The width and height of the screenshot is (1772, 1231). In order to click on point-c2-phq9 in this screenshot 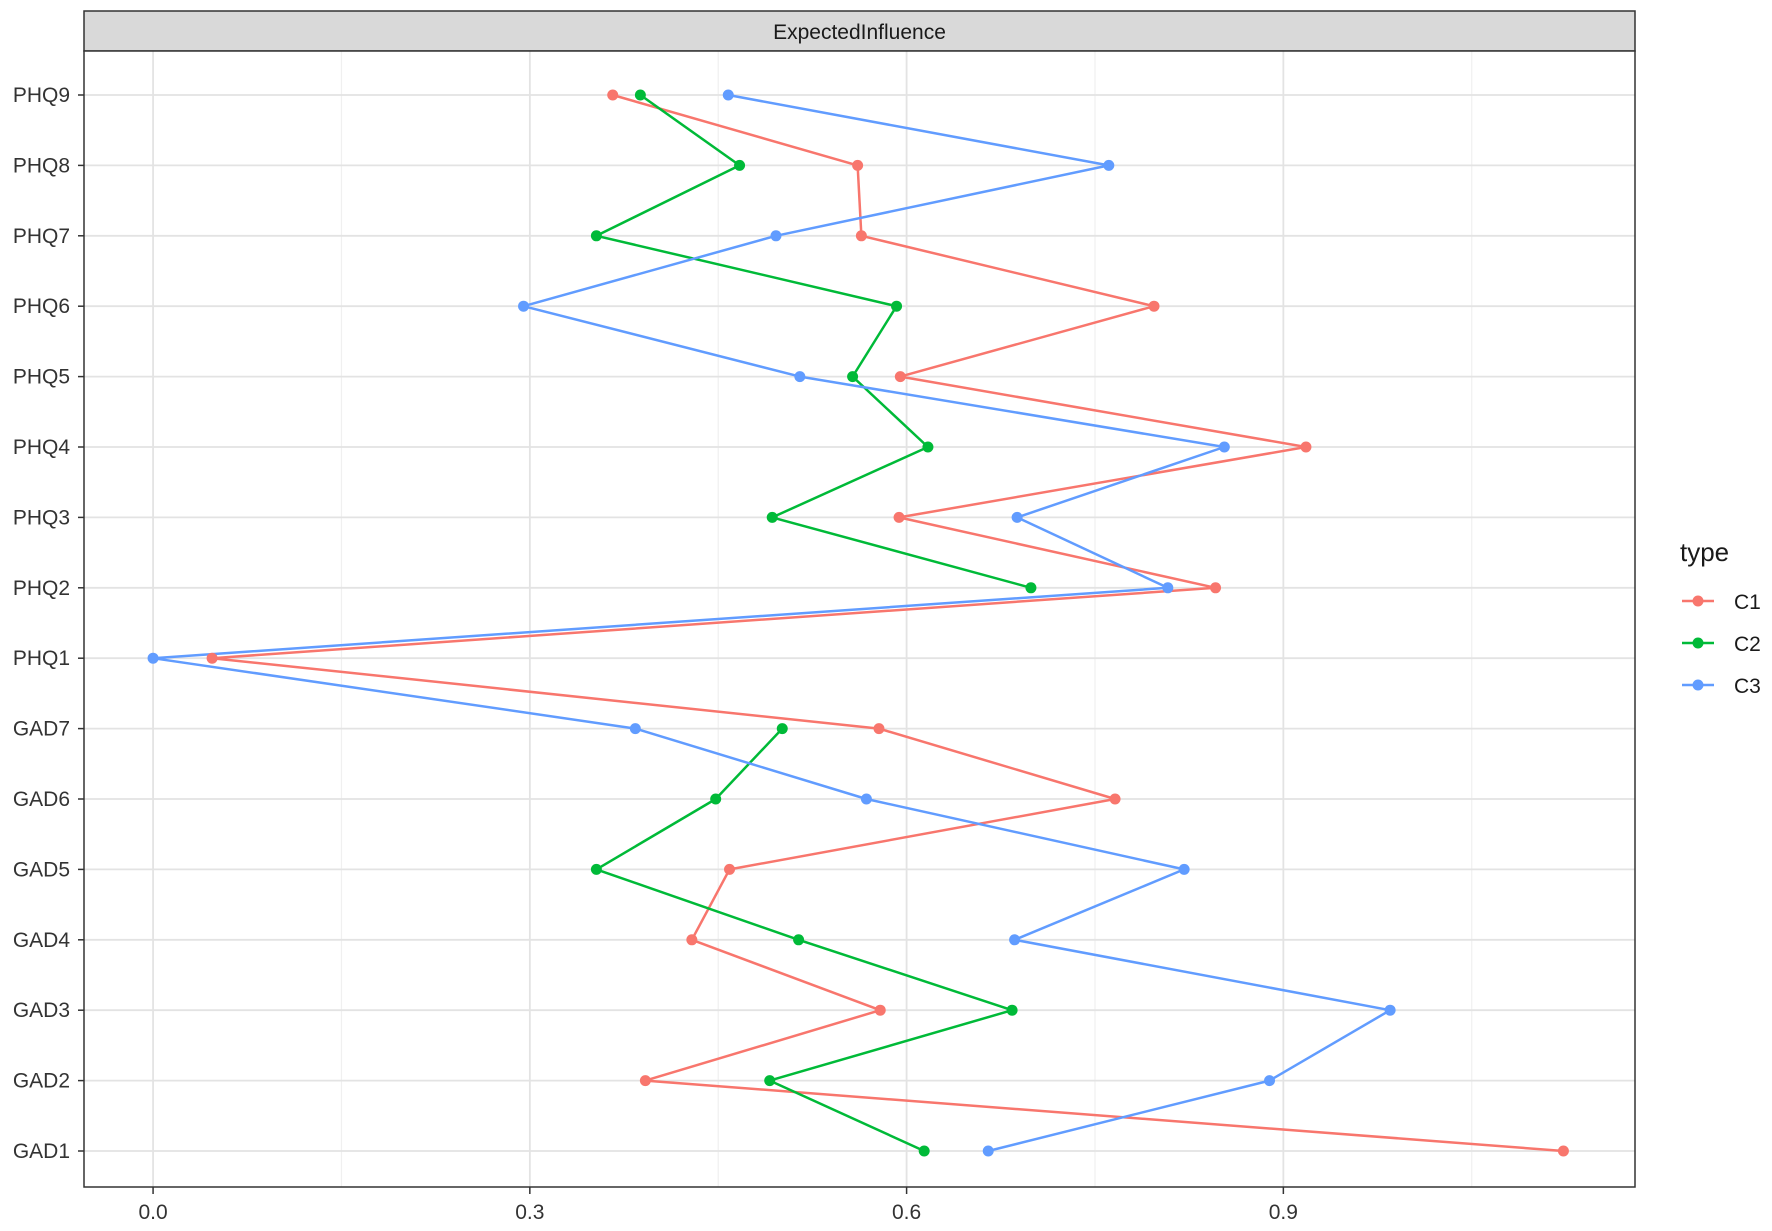, I will do `click(640, 95)`.